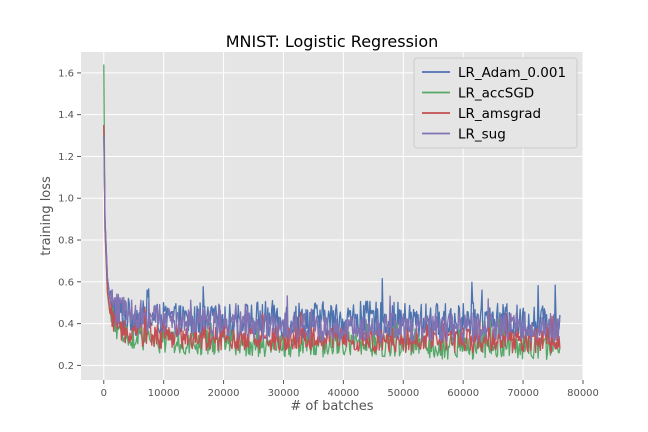 This screenshot has width=648, height=432. What do you see at coordinates (66, 282) in the screenshot?
I see `y-tick-label: 0.6` at bounding box center [66, 282].